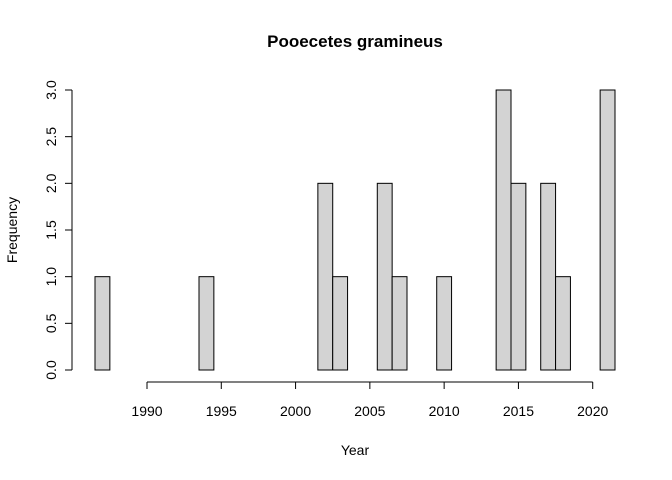  What do you see at coordinates (146, 411) in the screenshot?
I see `x-tick-label-1990: 1990` at bounding box center [146, 411].